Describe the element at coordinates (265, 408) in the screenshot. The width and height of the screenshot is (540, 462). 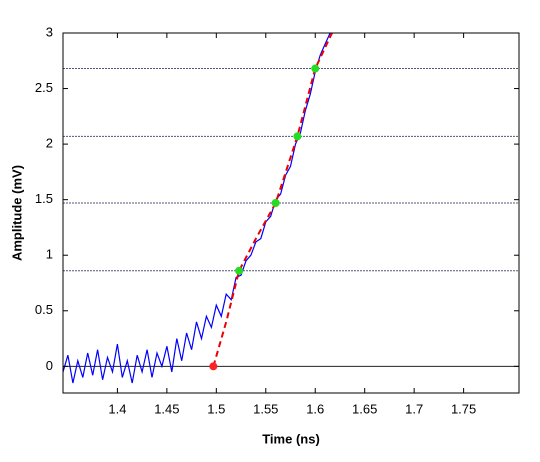
I see `x-tick-label: 1.55` at that location.